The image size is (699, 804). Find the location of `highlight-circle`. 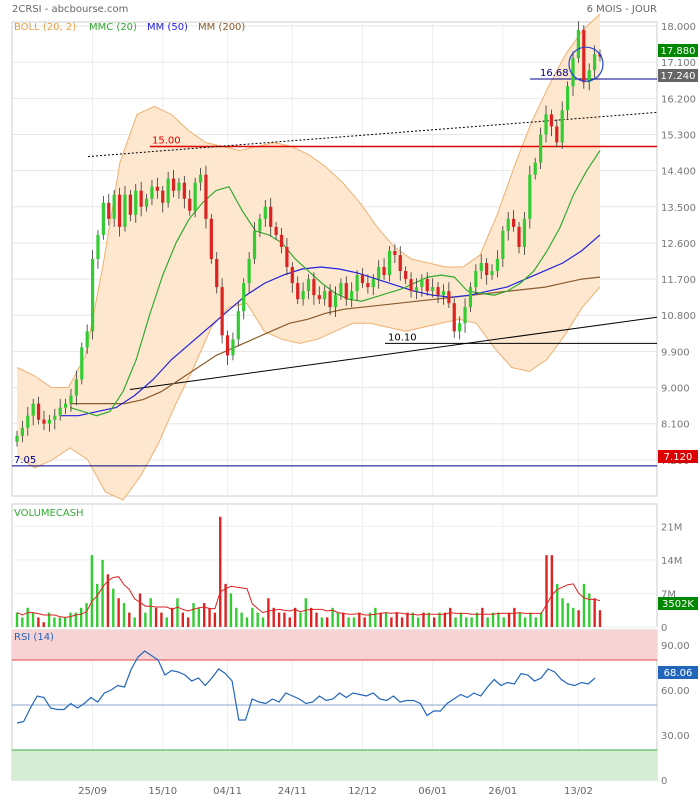

highlight-circle is located at coordinates (586, 64).